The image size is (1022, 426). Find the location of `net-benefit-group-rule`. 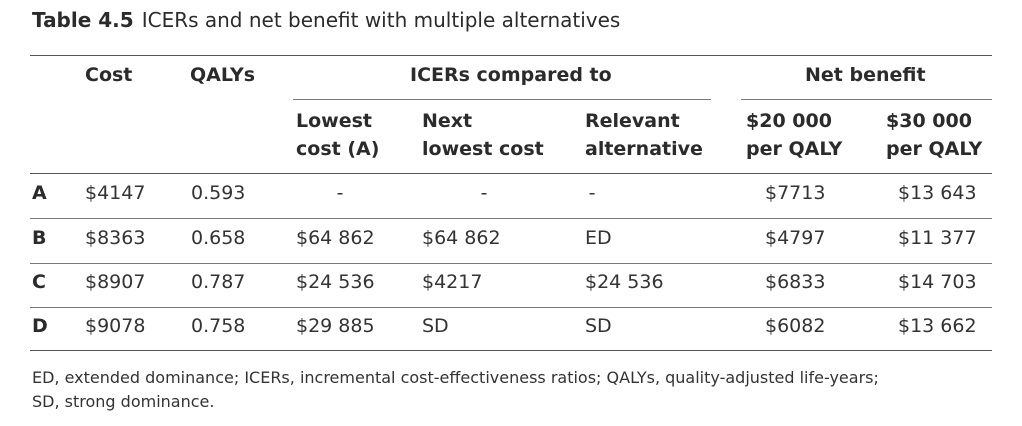

net-benefit-group-rule is located at coordinates (866, 99).